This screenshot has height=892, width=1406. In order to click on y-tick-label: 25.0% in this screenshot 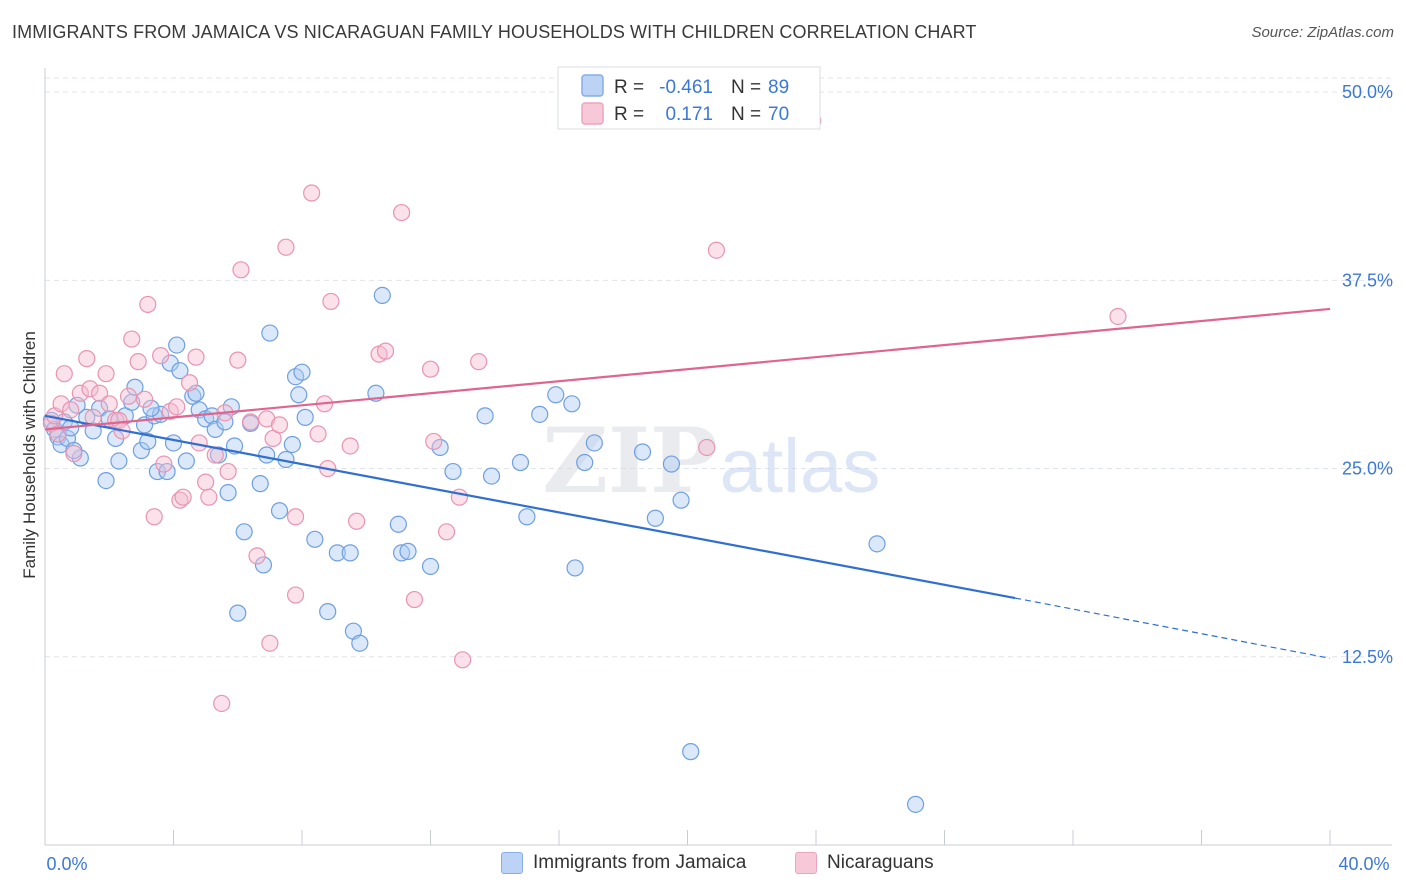, I will do `click(1367, 469)`.